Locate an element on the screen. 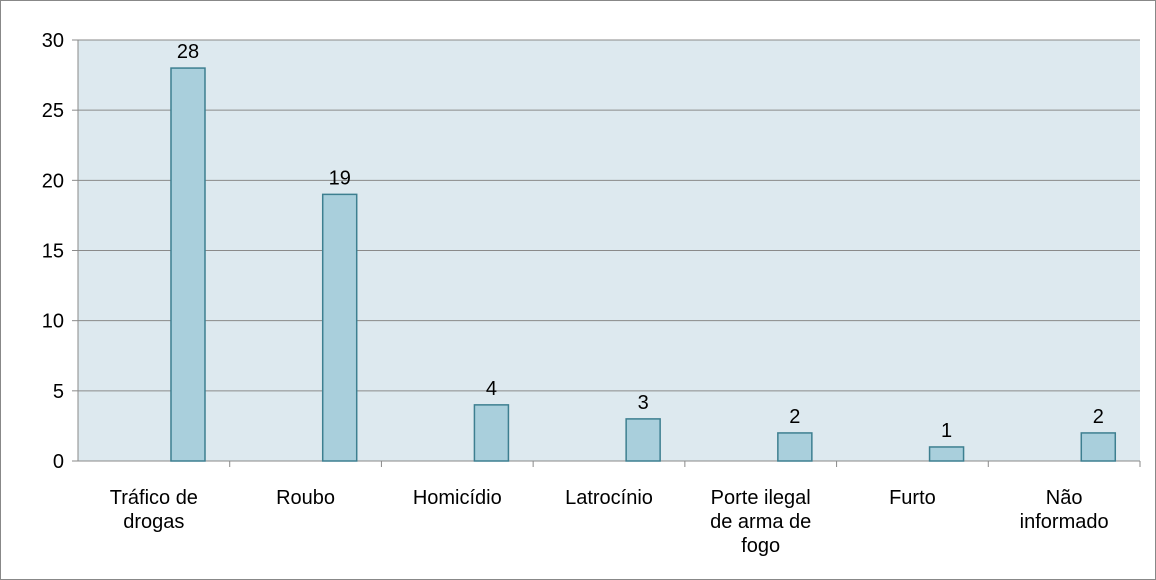  data-label: 28 is located at coordinates (188, 52).